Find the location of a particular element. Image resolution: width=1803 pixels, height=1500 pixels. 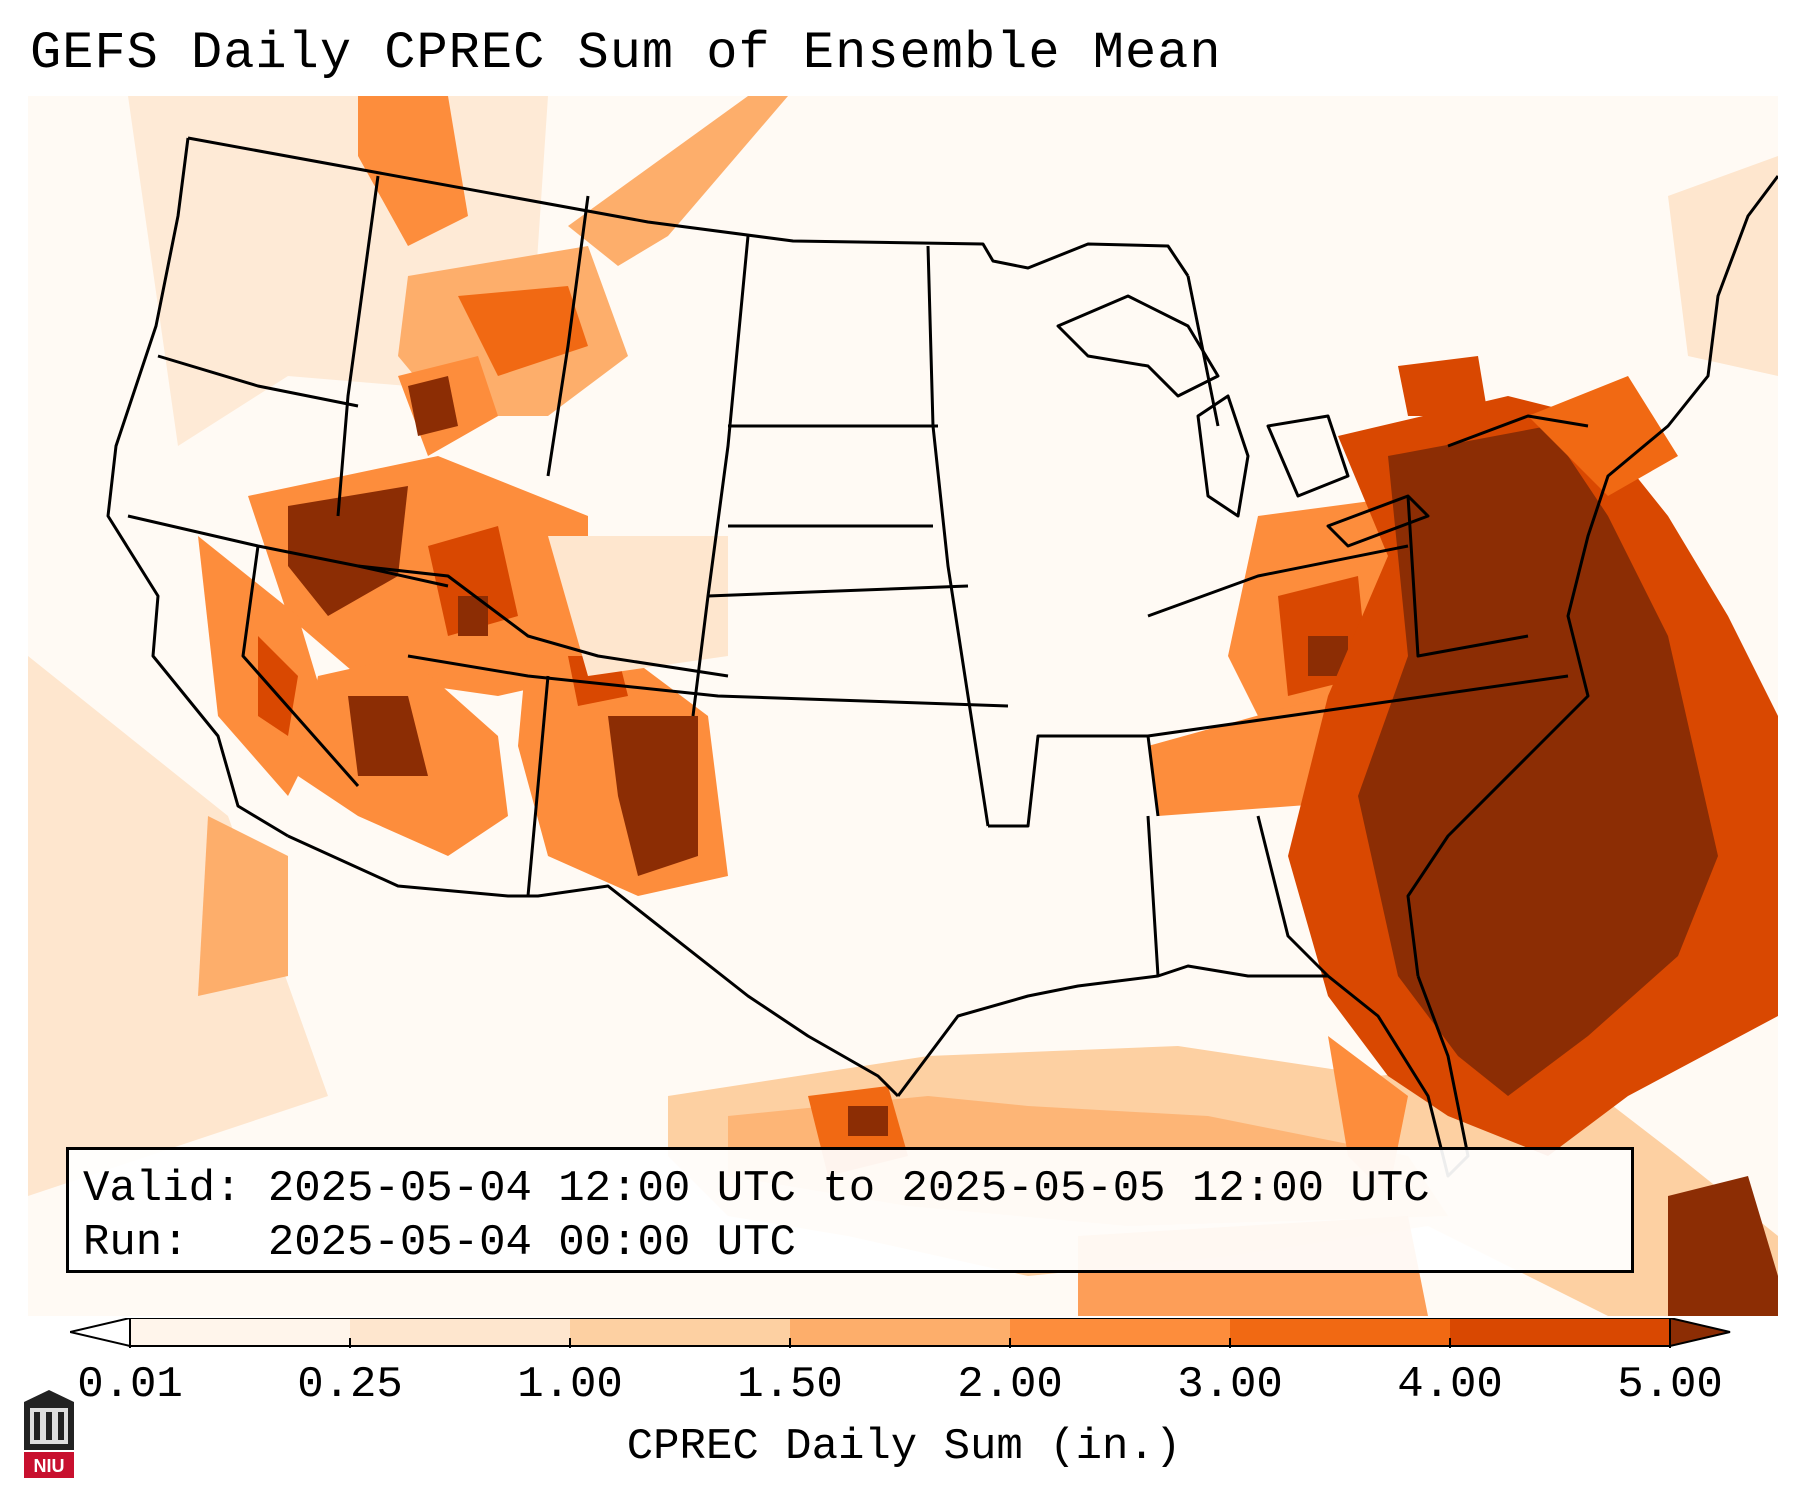

border-az-nm-ok is located at coordinates (708, 681).